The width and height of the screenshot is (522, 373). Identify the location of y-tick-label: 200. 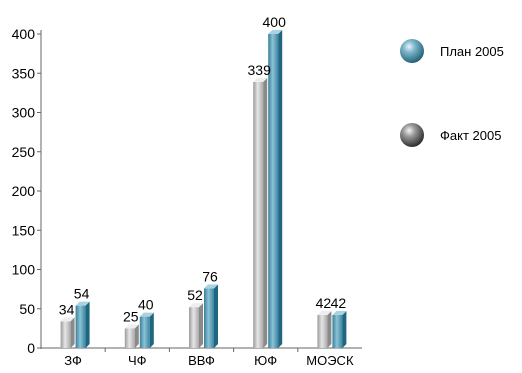
(24, 191).